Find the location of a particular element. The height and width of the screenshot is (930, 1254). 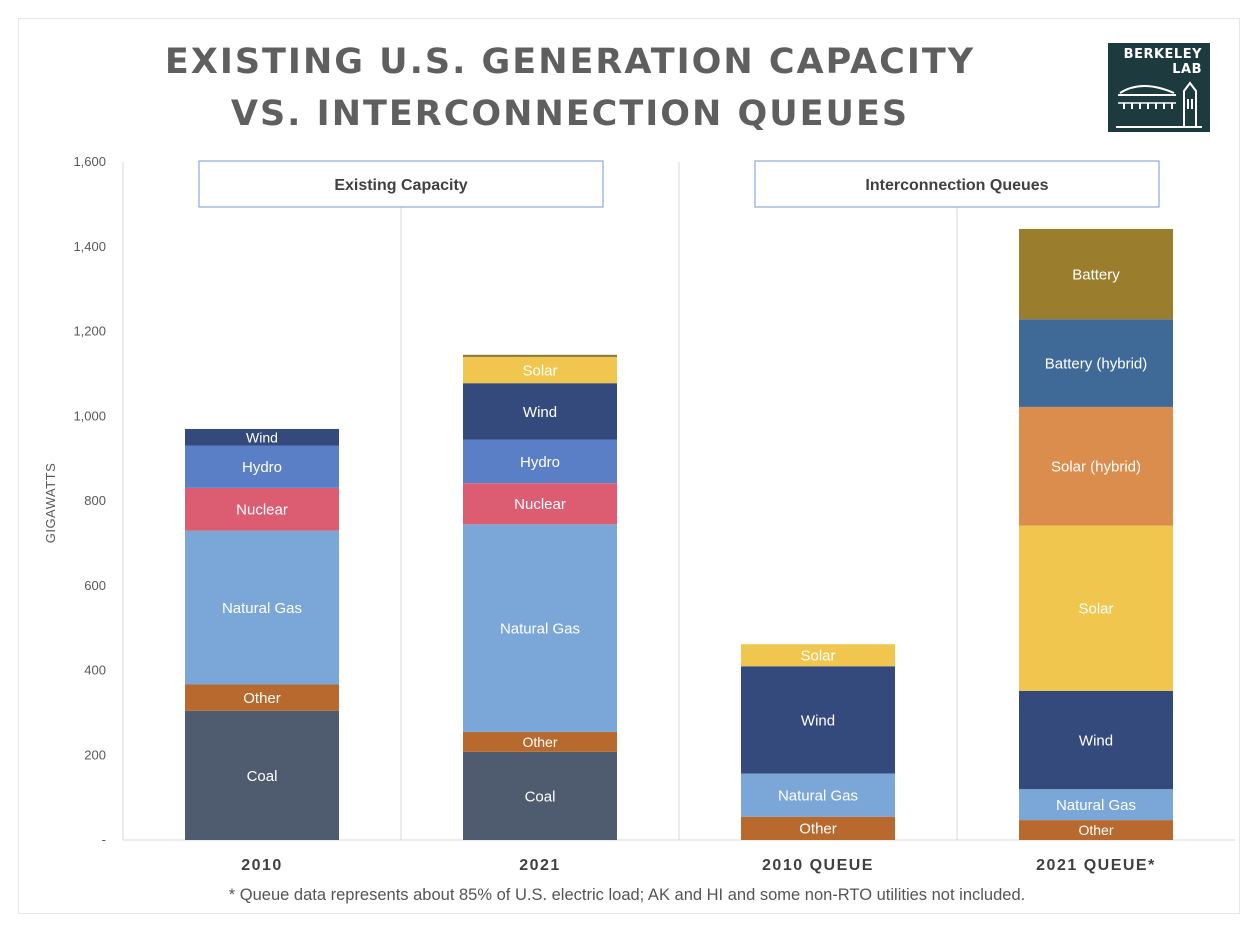

group-header-label: Interconnection Queues is located at coordinates (956, 185).